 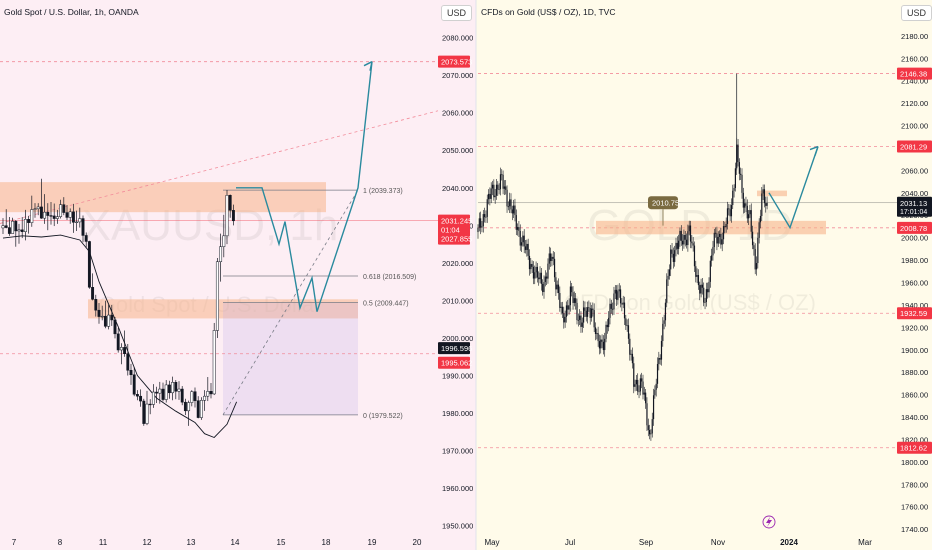 I want to click on left-y-tick-label: 2060.000, so click(x=457, y=113).